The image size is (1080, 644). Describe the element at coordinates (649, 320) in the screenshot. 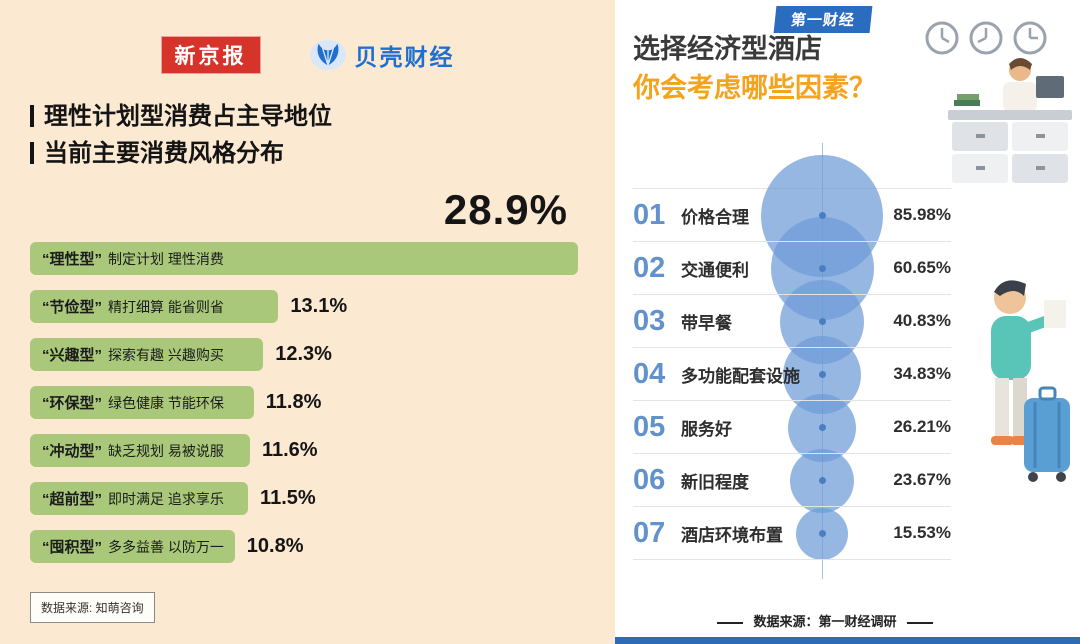

I see `factor-rank: 03` at that location.